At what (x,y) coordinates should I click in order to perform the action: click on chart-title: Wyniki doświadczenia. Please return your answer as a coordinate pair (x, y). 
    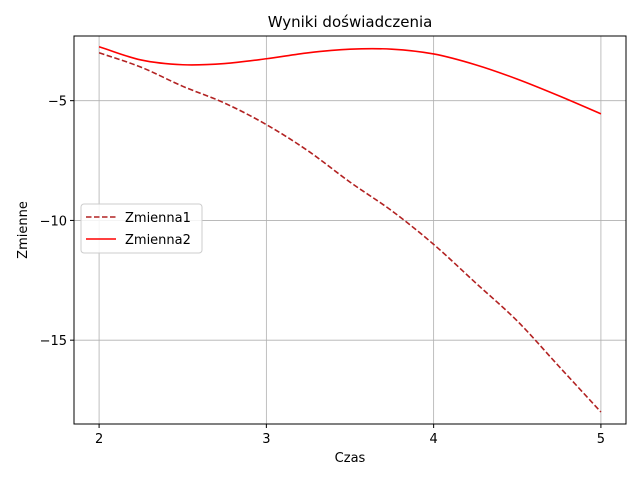
    Looking at the image, I should click on (350, 22).